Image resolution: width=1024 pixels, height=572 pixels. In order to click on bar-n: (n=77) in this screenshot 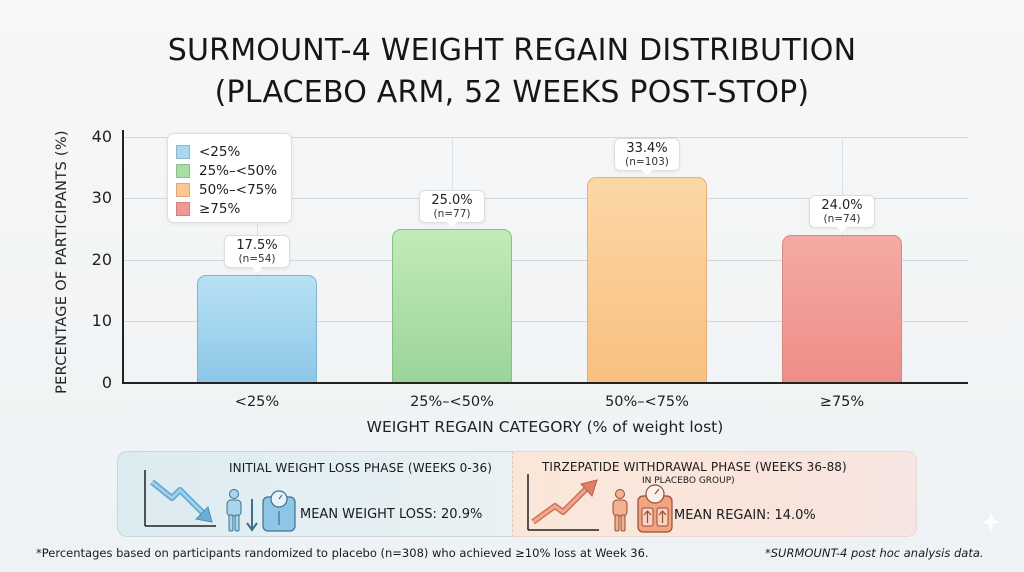, I will do `click(452, 214)`.